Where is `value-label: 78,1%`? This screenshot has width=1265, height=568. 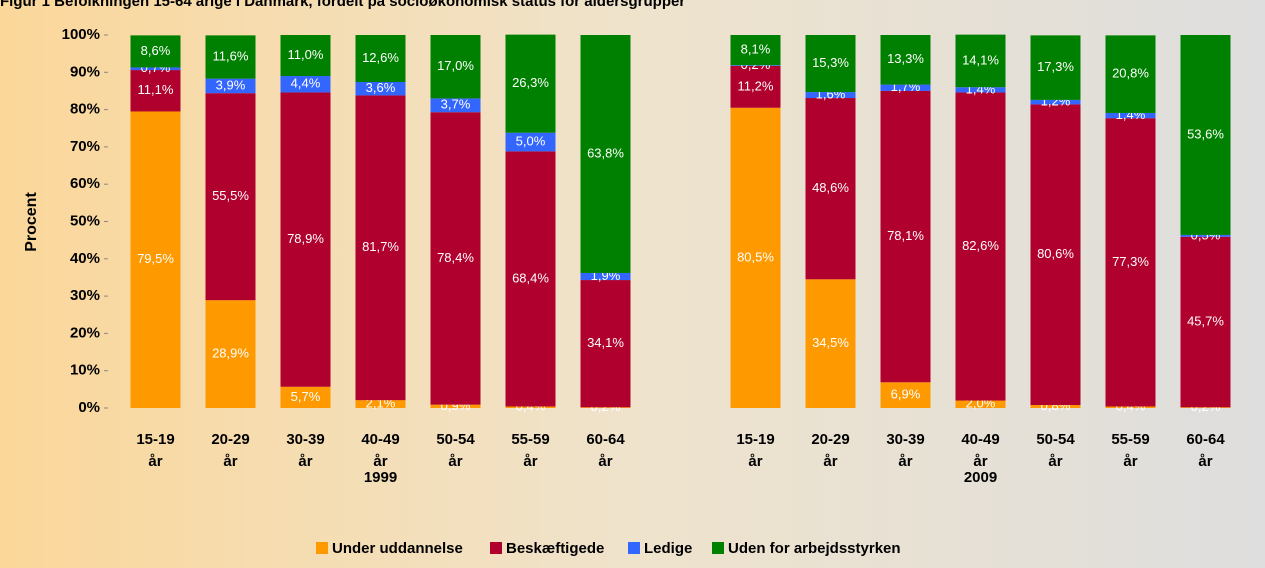
value-label: 78,1% is located at coordinates (905, 235).